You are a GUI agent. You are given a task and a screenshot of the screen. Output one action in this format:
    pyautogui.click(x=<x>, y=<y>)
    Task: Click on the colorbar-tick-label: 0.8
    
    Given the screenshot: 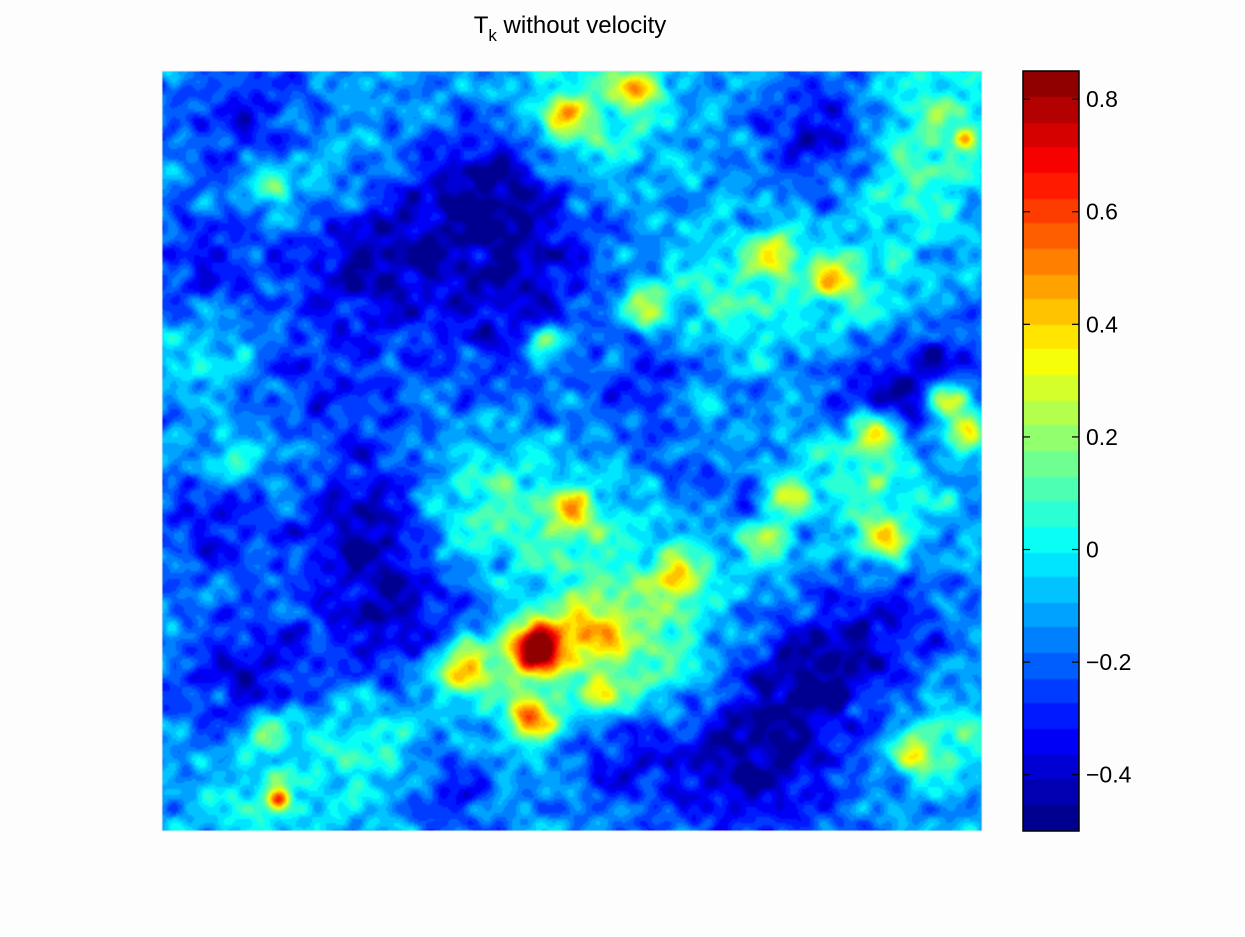 What is the action you would take?
    pyautogui.click(x=1102, y=99)
    